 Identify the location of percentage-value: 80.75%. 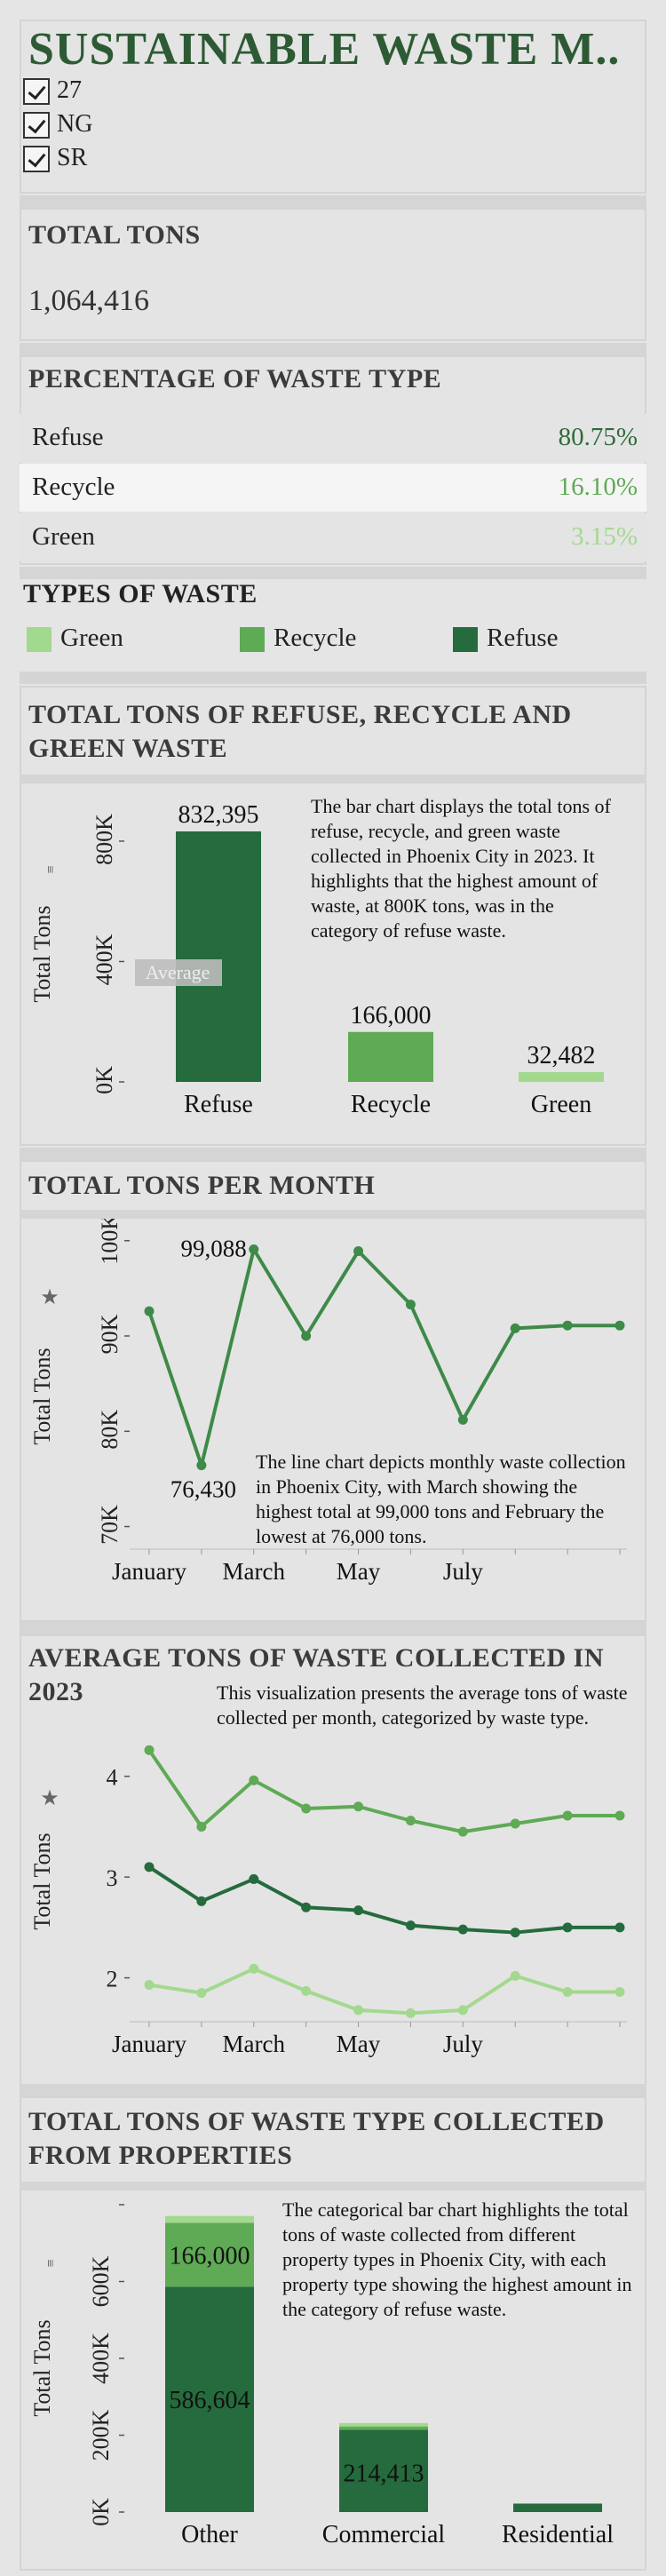
(598, 437).